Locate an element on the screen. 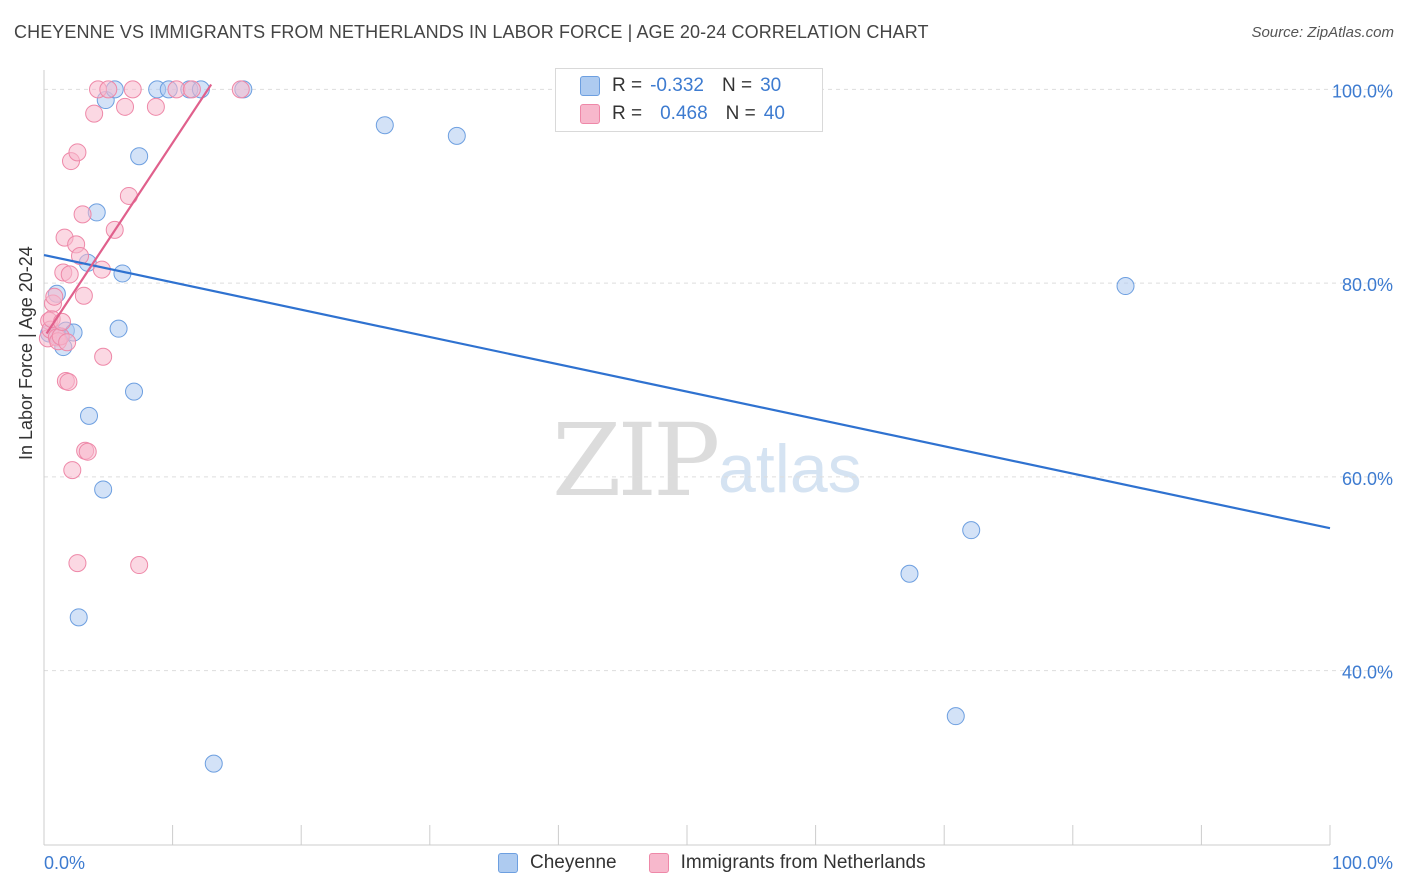 Image resolution: width=1406 pixels, height=892 pixels. netherlands-legend-label: Immigrants from Netherlands is located at coordinates (803, 862).